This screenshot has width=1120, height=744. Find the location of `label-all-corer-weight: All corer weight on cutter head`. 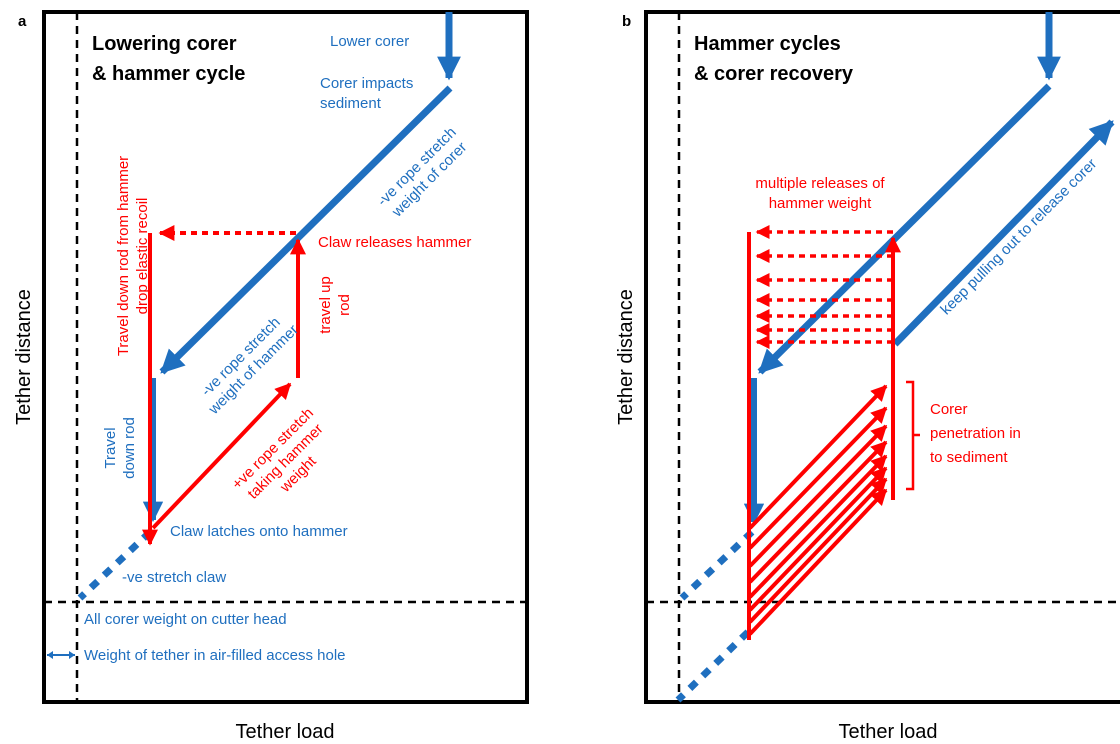

label-all-corer-weight: All corer weight on cutter head is located at coordinates (185, 619).